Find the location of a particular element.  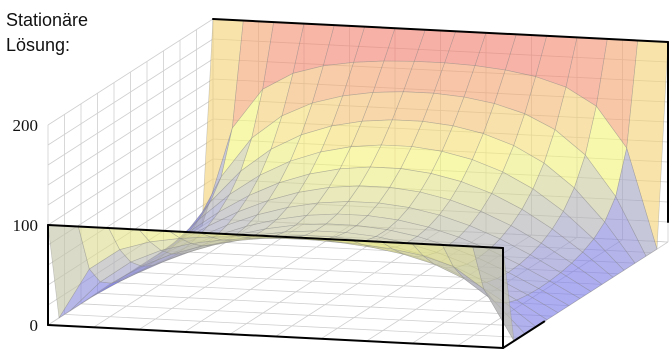

chart-title-line: Lösung: is located at coordinates (38, 45).